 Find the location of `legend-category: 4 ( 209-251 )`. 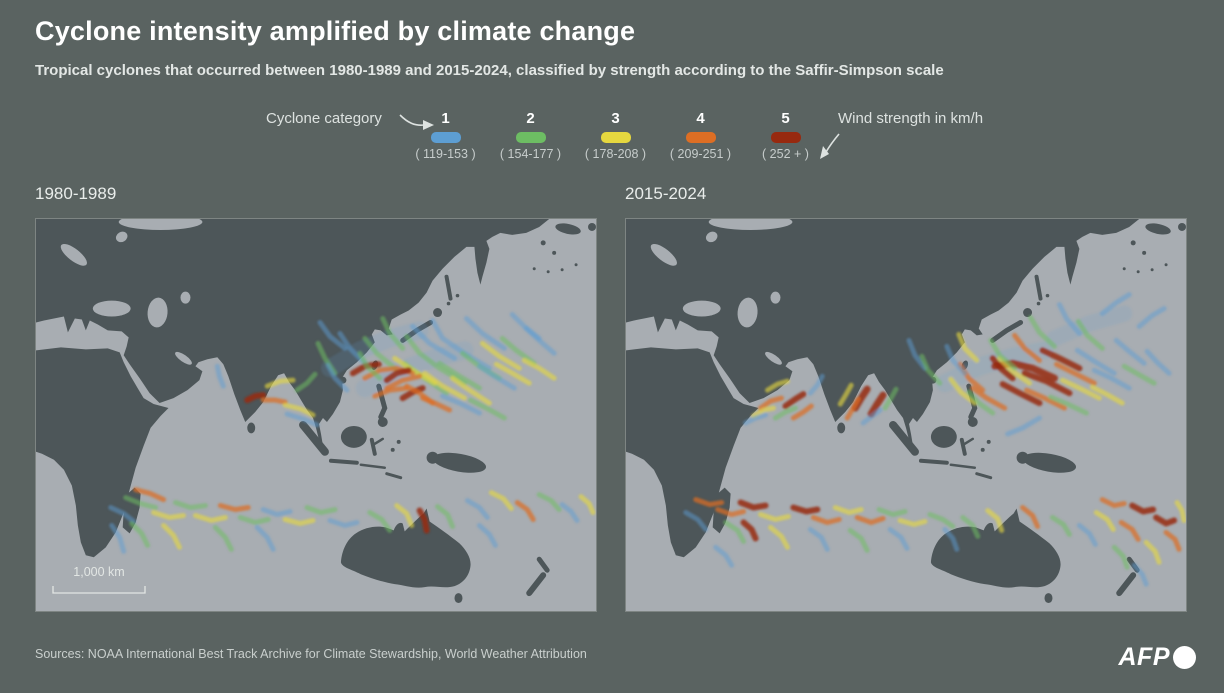

legend-category: 4 ( 209-251 ) is located at coordinates (700, 134).